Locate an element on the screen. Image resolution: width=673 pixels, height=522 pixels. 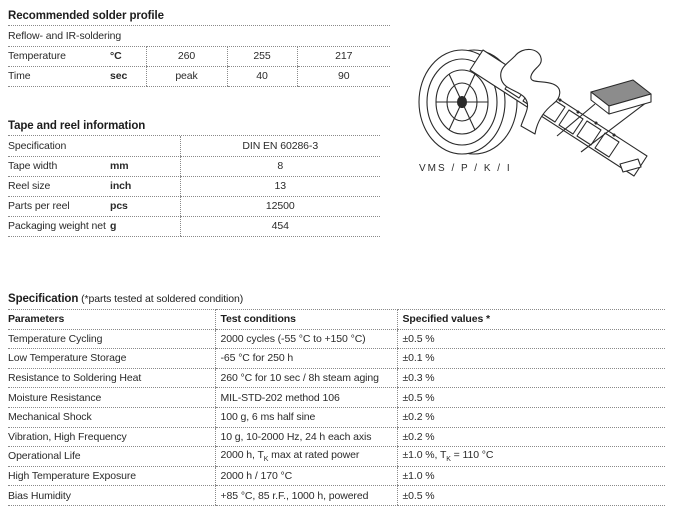
tape-reel-illustration is located at coordinates (535, 112).